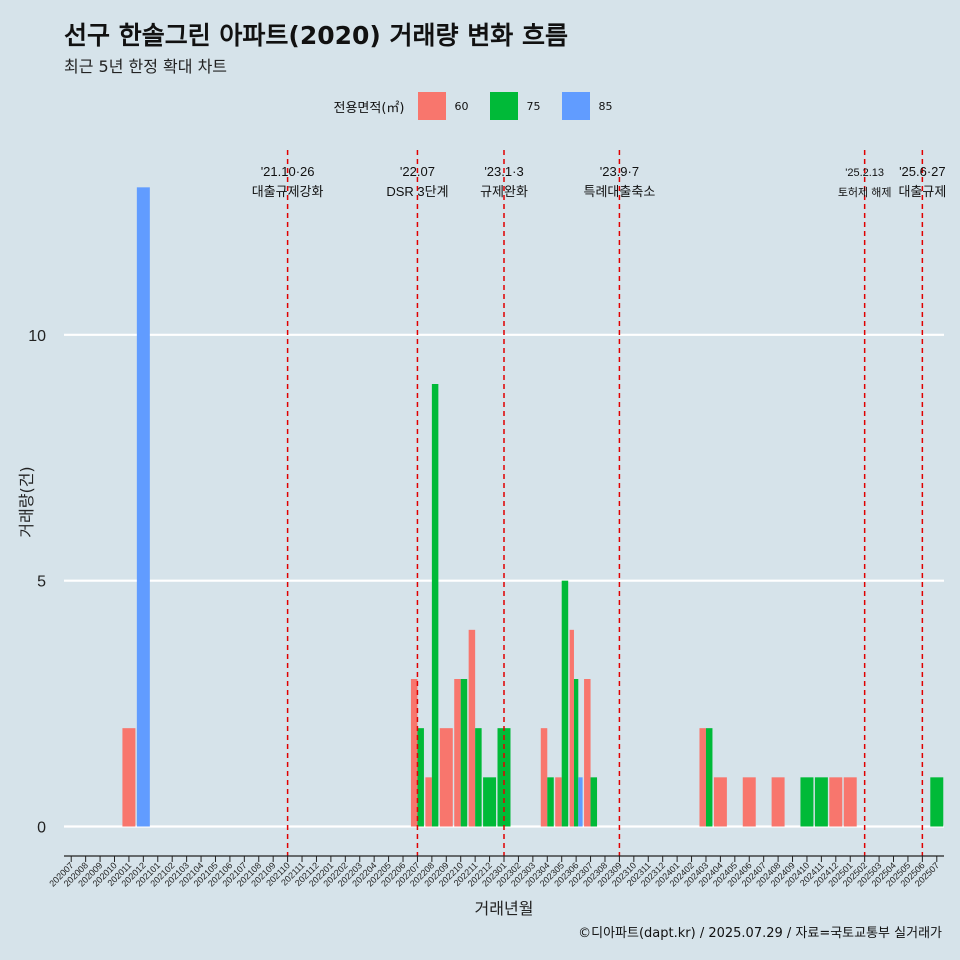 This screenshot has width=960, height=960. Describe the element at coordinates (26, 501) in the screenshot. I see `y-axis-title: 거래량(건)` at that location.